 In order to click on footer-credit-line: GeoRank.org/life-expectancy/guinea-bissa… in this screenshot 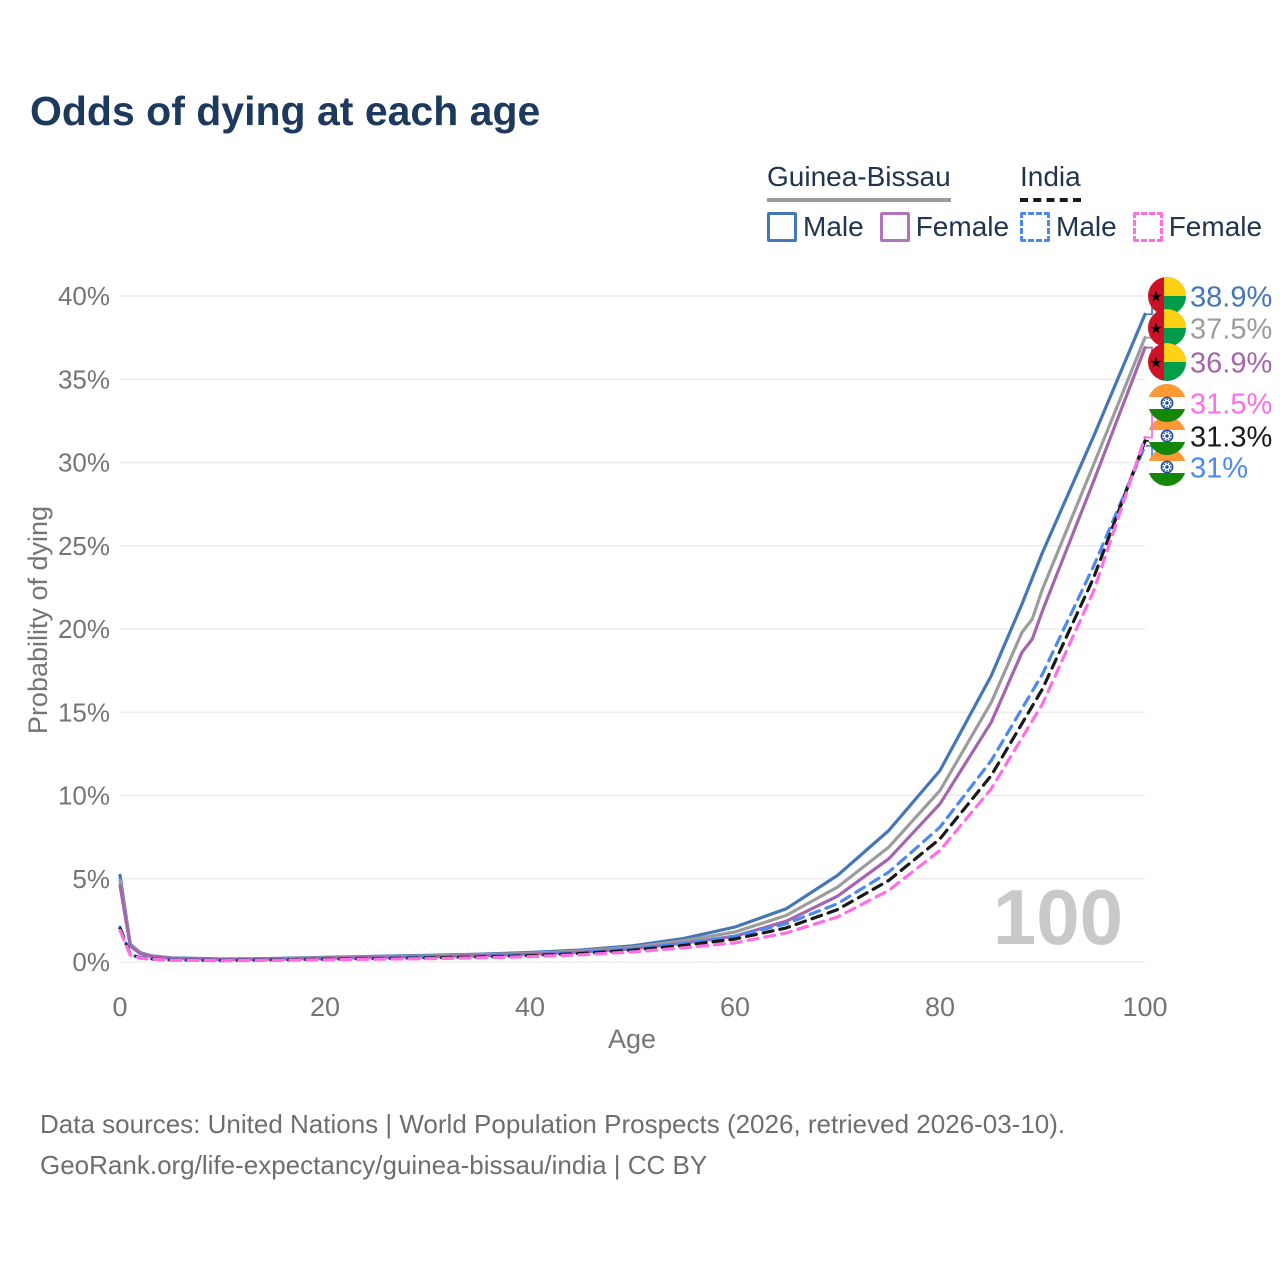, I will do `click(374, 1165)`.